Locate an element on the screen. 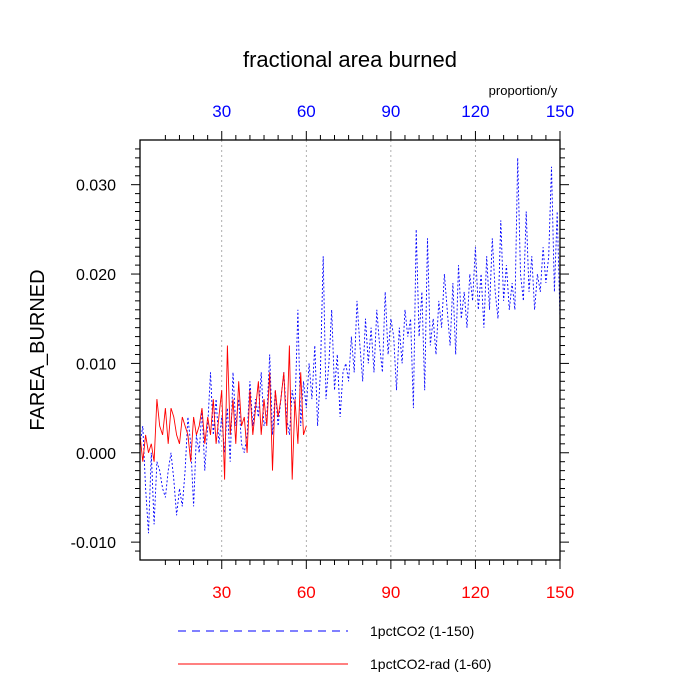 This screenshot has height=700, width=700. x-tick-label-top-90: 90 is located at coordinates (390, 111).